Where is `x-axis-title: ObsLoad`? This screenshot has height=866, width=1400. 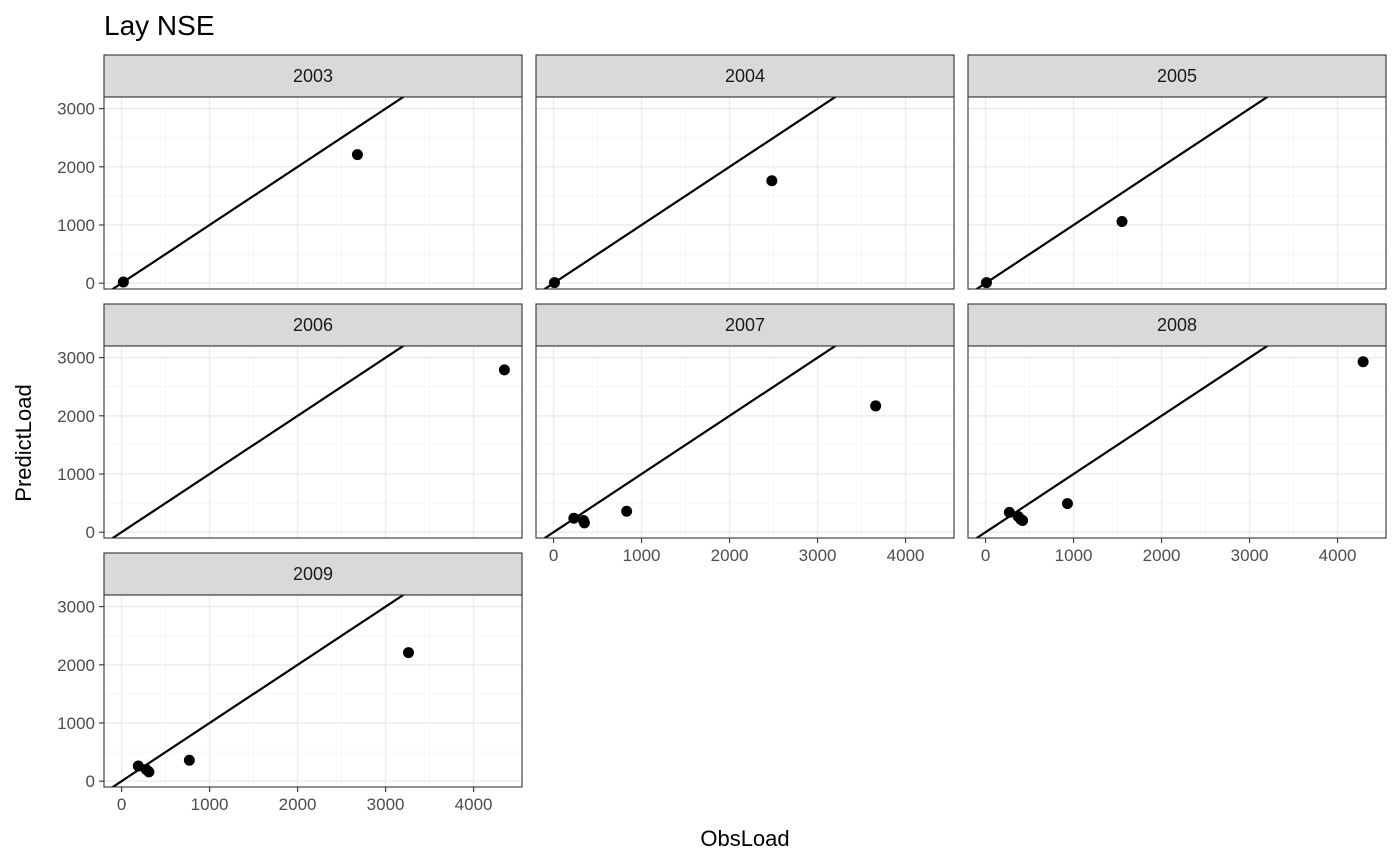
x-axis-title: ObsLoad is located at coordinates (744, 838).